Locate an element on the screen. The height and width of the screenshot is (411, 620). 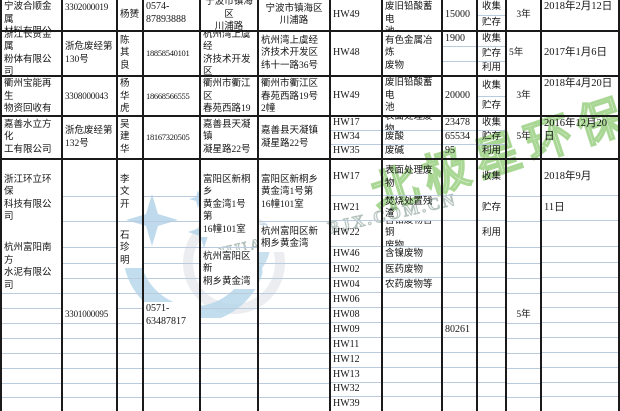
quantity-cell: 65534 is located at coordinates (459, 138).